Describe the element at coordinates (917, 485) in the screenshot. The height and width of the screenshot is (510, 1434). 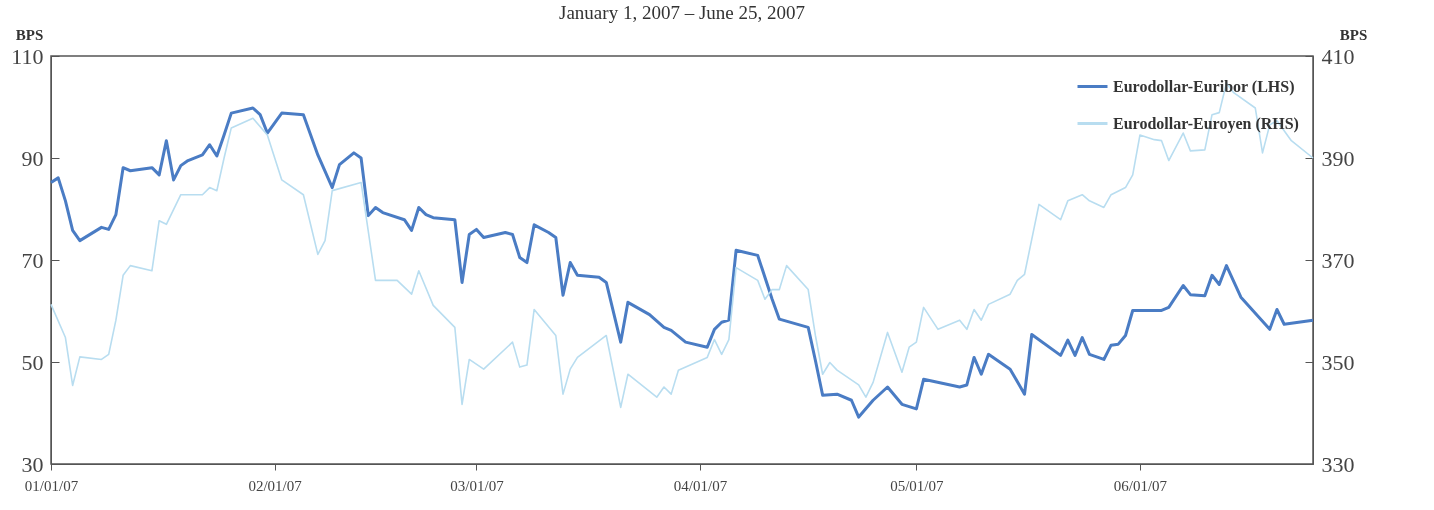
I see `x-tick-label: 05/01/07` at that location.